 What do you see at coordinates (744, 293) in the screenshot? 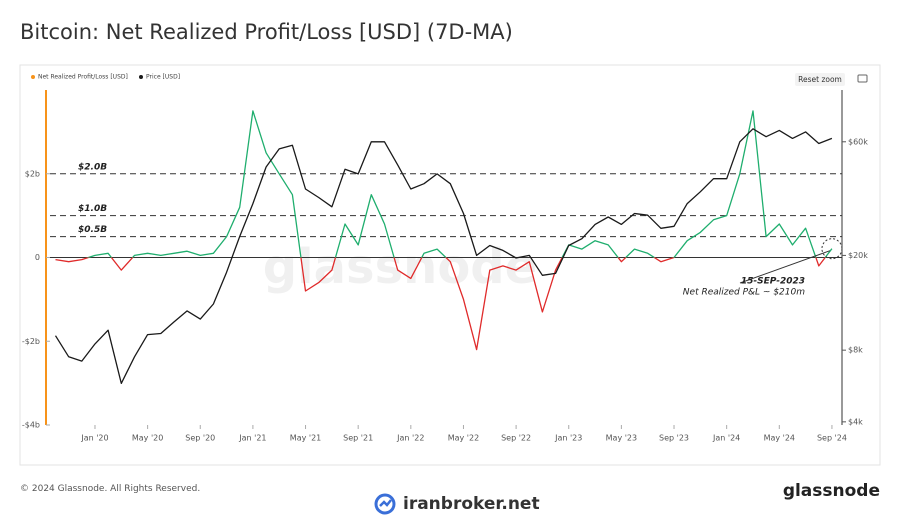
I see `callout-text: Net Realized P&L ~ $210m` at bounding box center [744, 293].